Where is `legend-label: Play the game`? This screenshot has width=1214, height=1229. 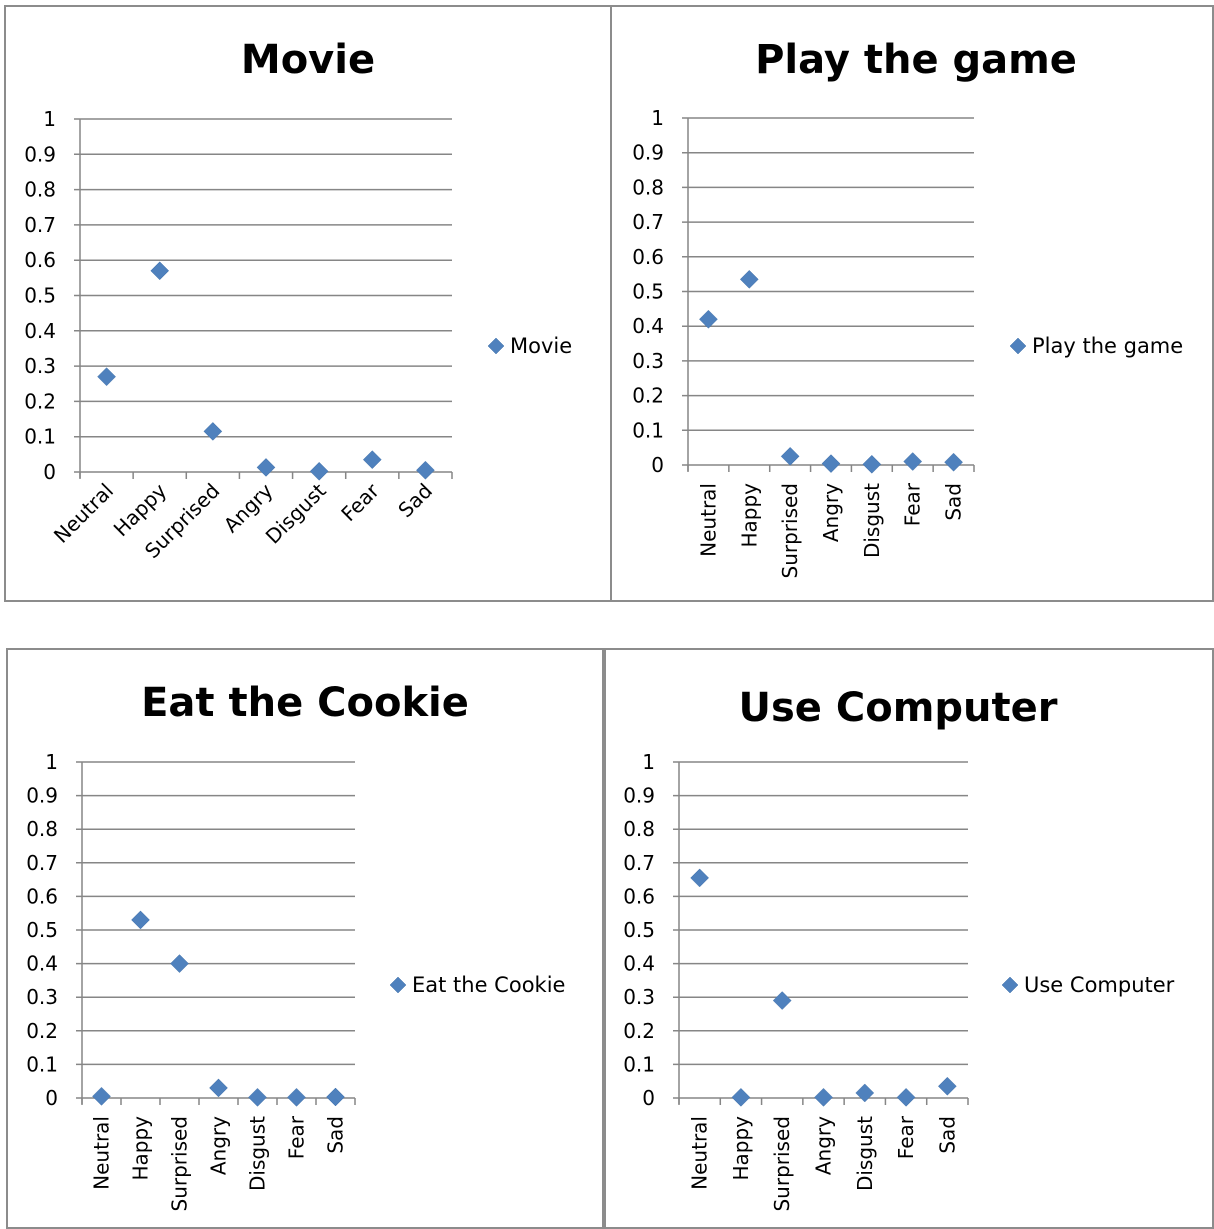
legend-label: Play the game is located at coordinates (1107, 346).